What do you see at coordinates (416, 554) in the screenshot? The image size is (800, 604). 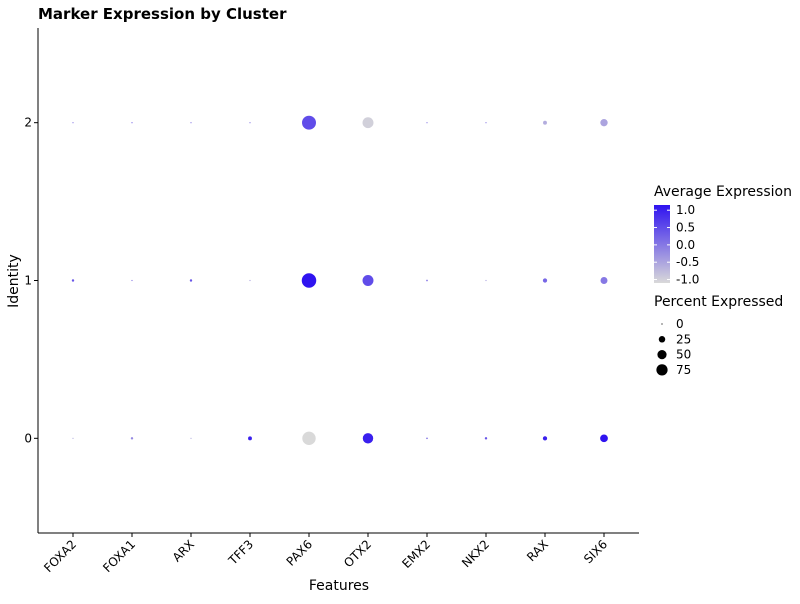 I see `x-tick-label: EMX2` at bounding box center [416, 554].